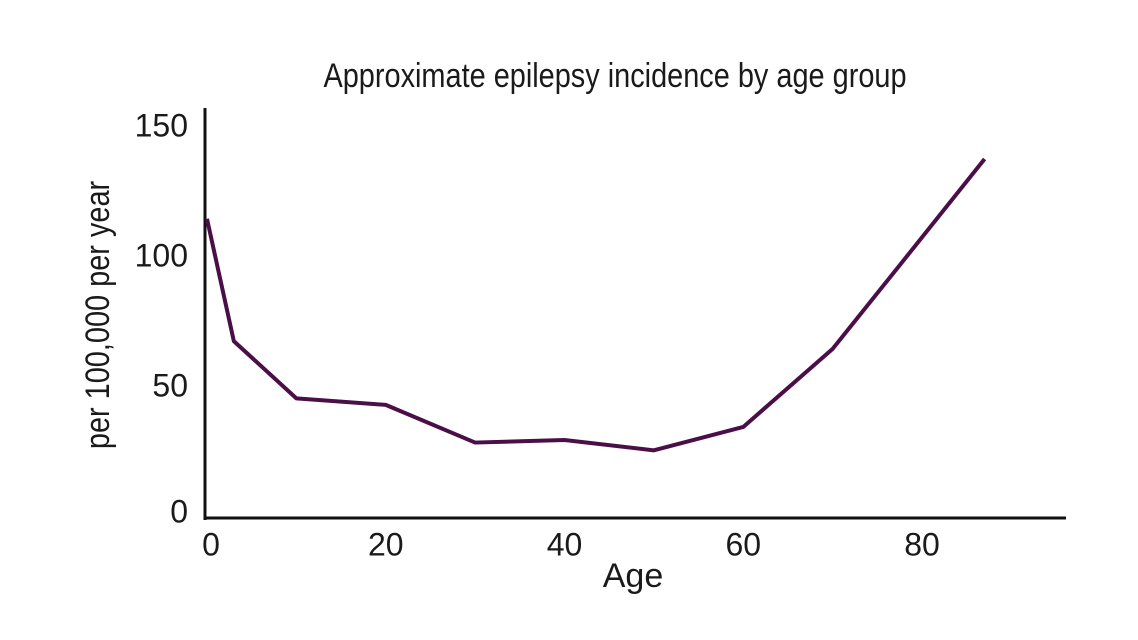  I want to click on y-tick-label: 100, so click(161, 255).